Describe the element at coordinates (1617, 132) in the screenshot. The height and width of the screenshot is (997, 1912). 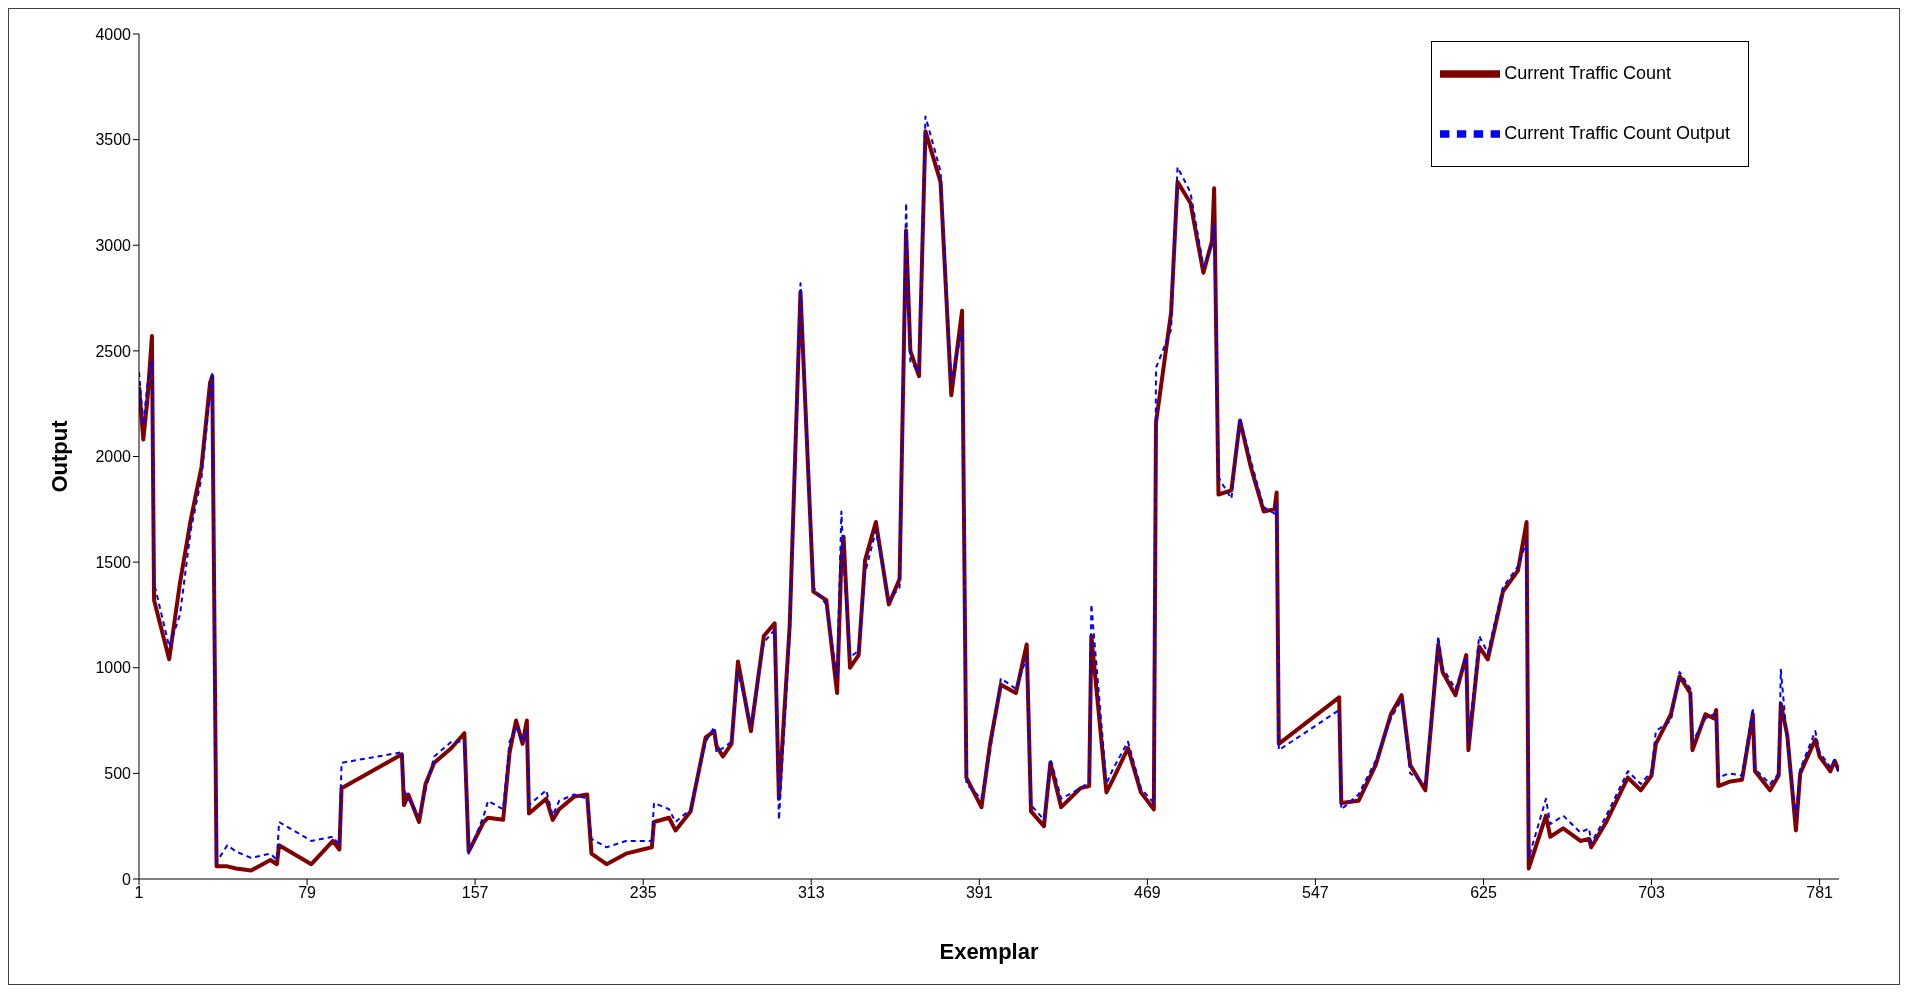
I see `legend-label: Current Traffic Count Output` at that location.